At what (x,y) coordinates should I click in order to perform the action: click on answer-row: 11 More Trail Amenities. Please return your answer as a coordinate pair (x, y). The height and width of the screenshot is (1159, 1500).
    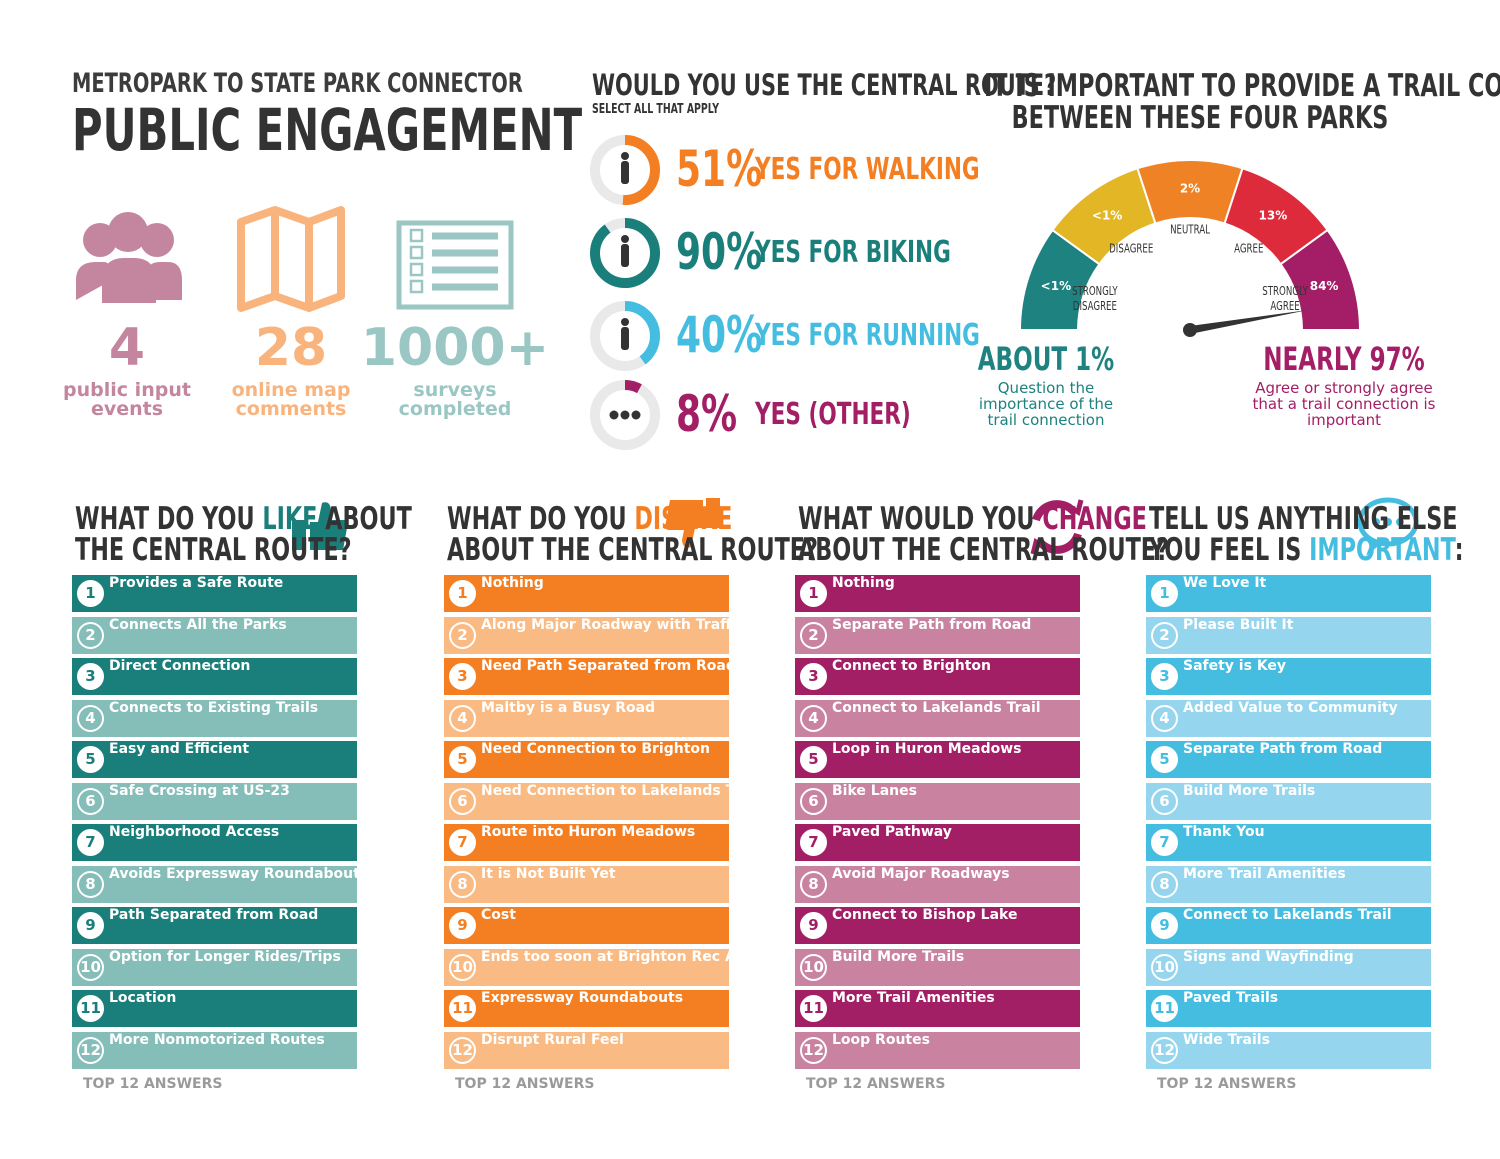
    Looking at the image, I should click on (937, 1008).